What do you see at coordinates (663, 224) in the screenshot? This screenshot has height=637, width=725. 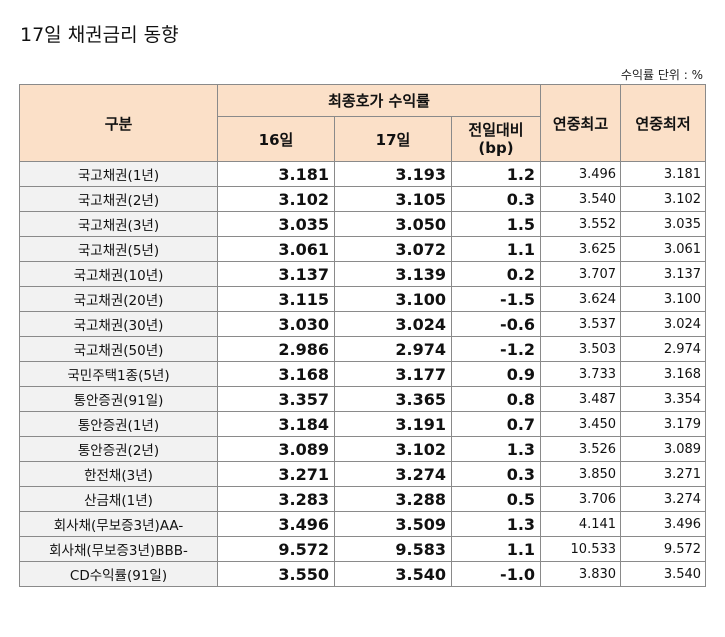 I see `cell-year-low: 3.035` at bounding box center [663, 224].